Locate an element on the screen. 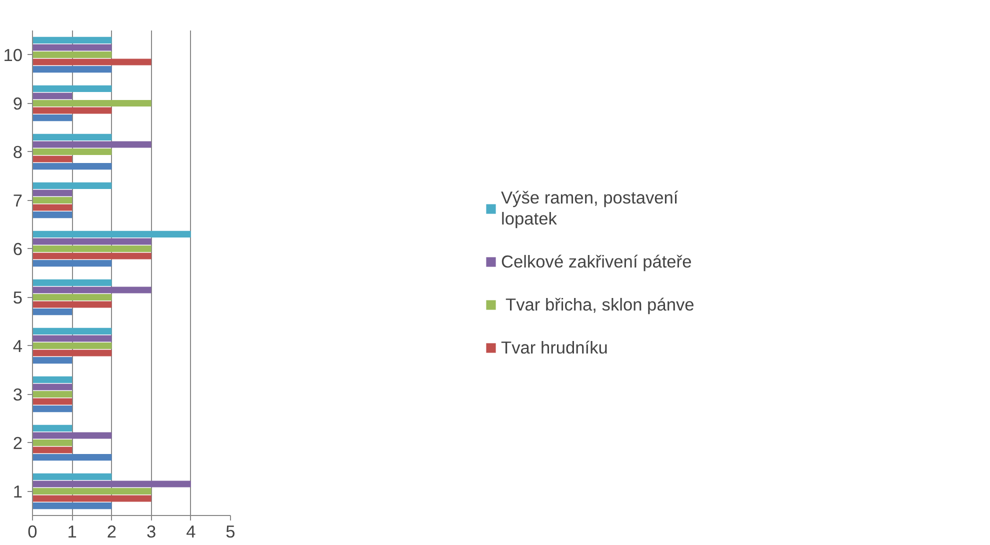 This screenshot has height=545, width=990. y-tick-label: 5 is located at coordinates (17, 297).